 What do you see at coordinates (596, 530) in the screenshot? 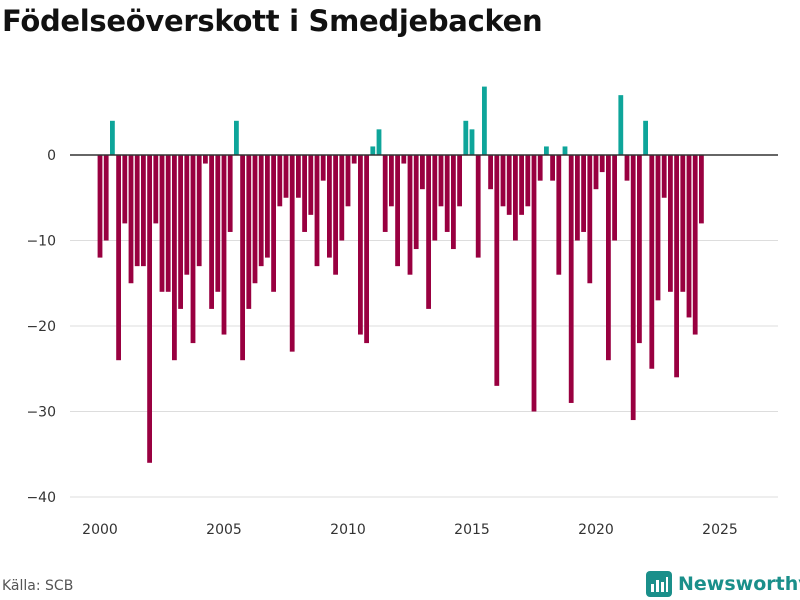
I see `x-tick-label: 2020` at bounding box center [596, 530].